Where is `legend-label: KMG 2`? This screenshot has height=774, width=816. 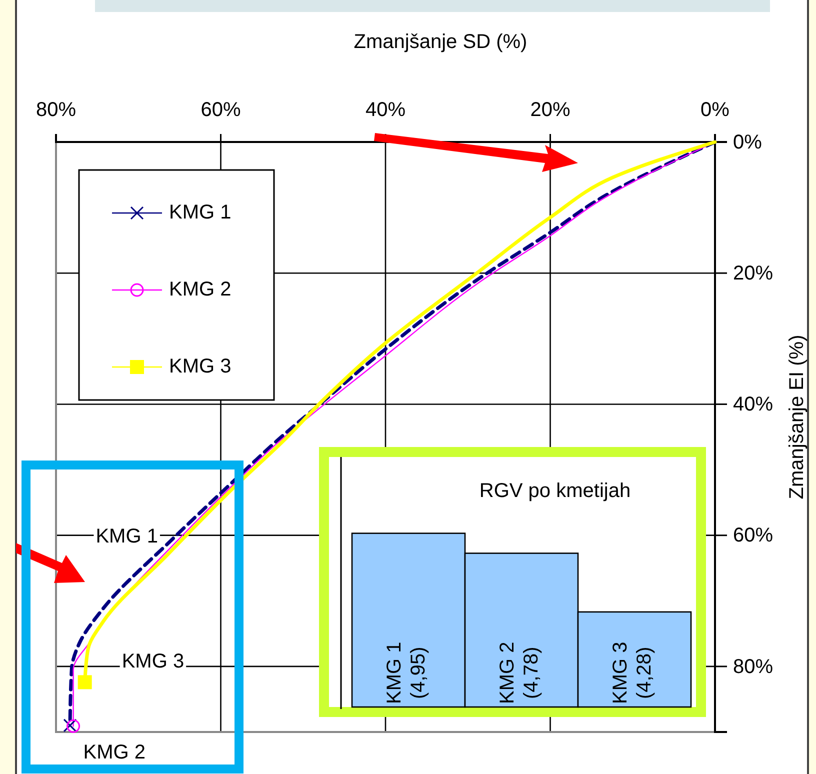 legend-label: KMG 2 is located at coordinates (200, 289).